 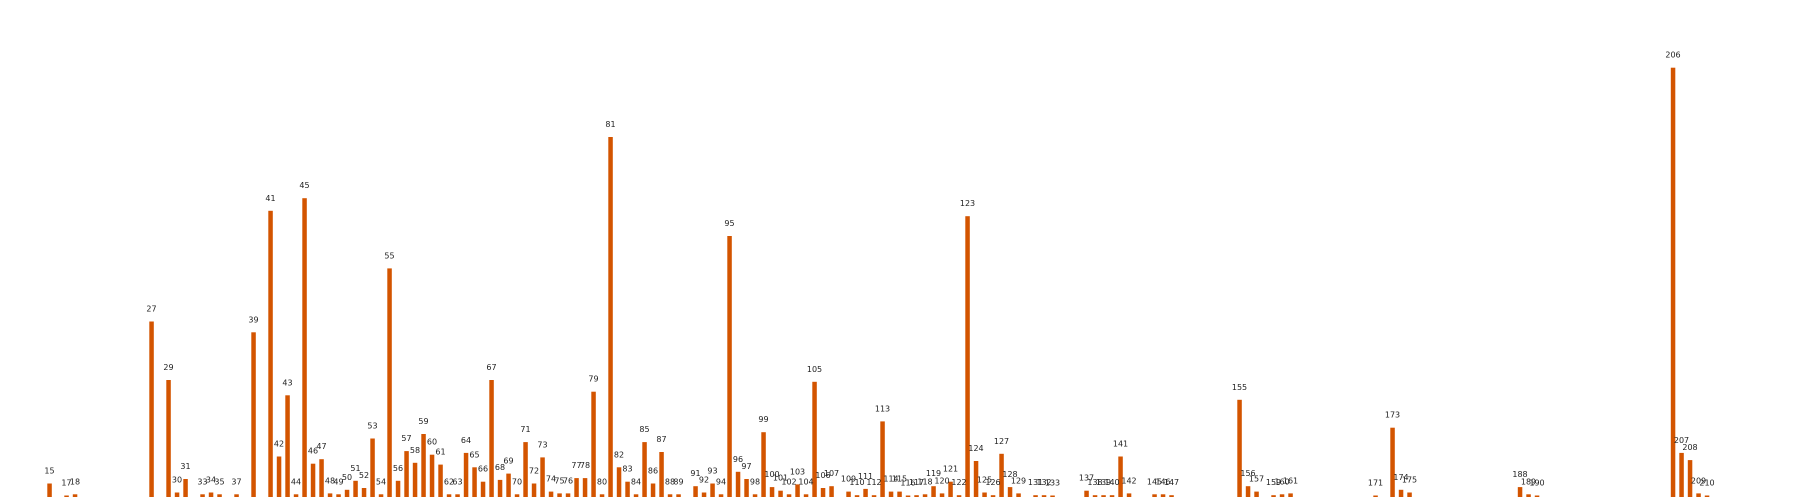 I want to click on bar-label-97: 97, so click(x=746, y=466).